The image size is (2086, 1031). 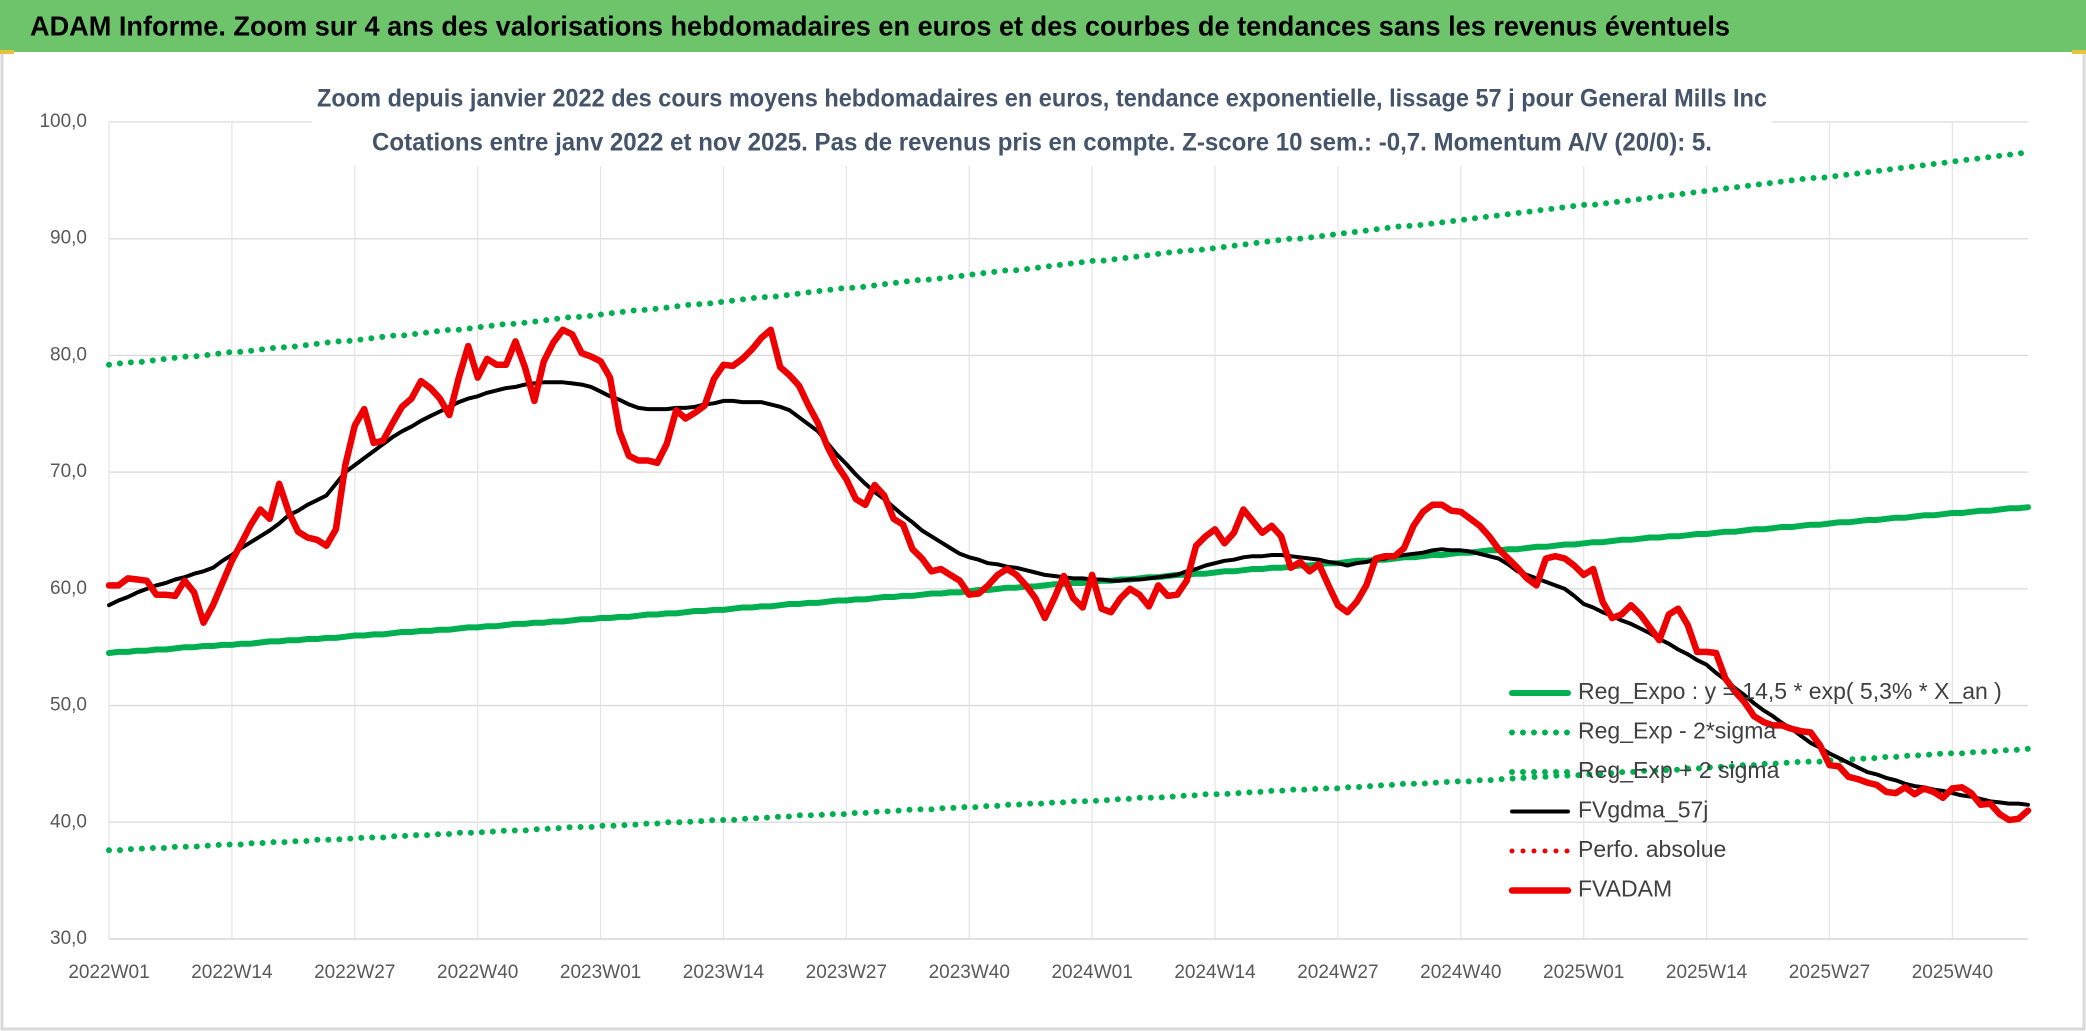 What do you see at coordinates (68, 588) in the screenshot?
I see `y-tick-label: 60,0` at bounding box center [68, 588].